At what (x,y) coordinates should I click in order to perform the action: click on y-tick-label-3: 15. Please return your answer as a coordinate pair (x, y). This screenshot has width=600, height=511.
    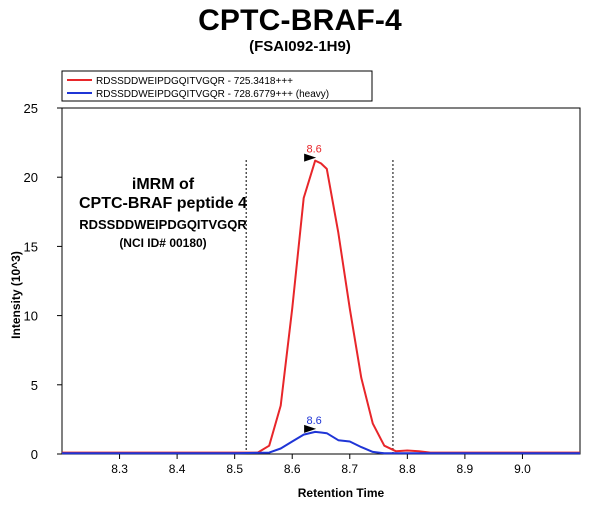
    Looking at the image, I should click on (31, 246).